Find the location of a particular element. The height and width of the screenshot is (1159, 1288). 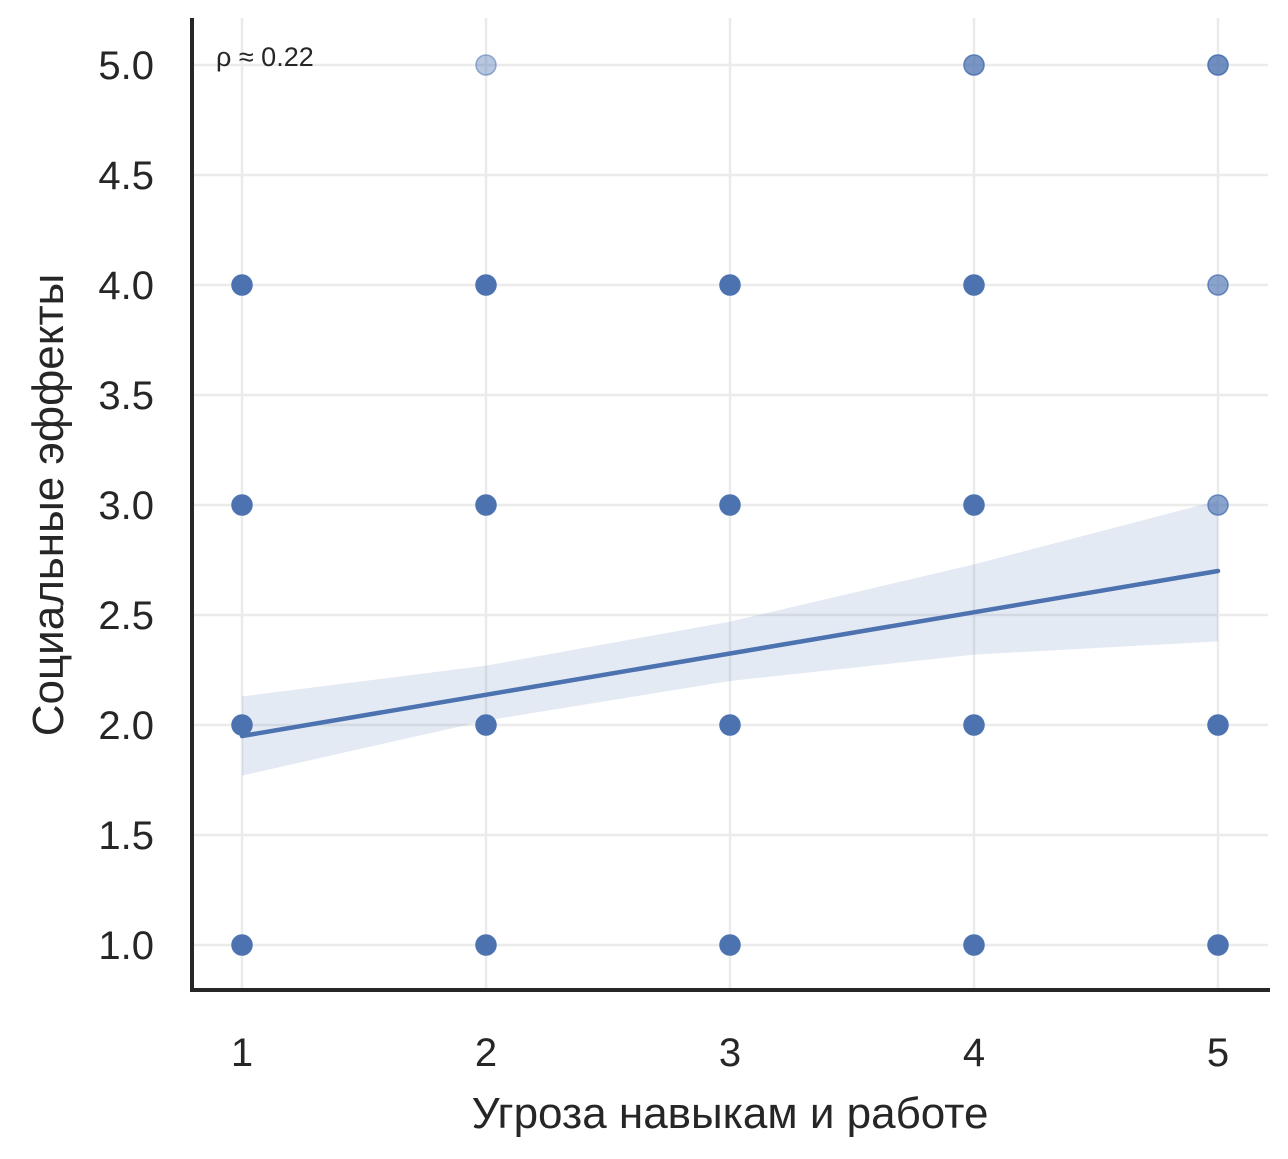

x-tick-label: 4 is located at coordinates (974, 1053).